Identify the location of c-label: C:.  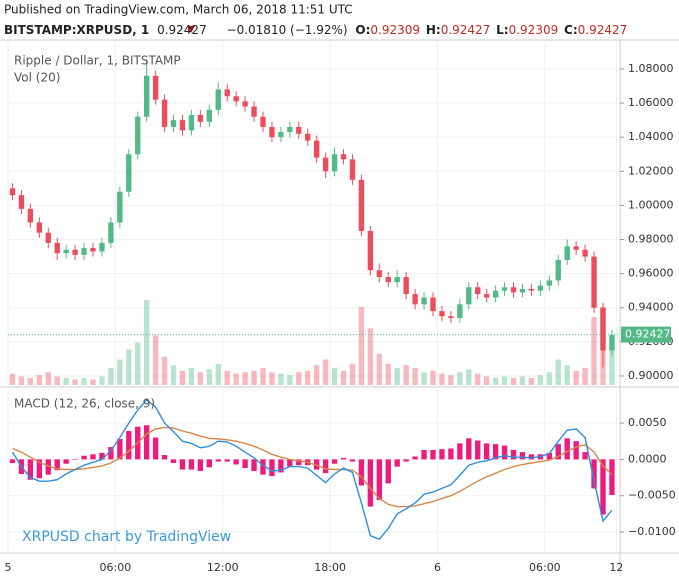
(571, 30).